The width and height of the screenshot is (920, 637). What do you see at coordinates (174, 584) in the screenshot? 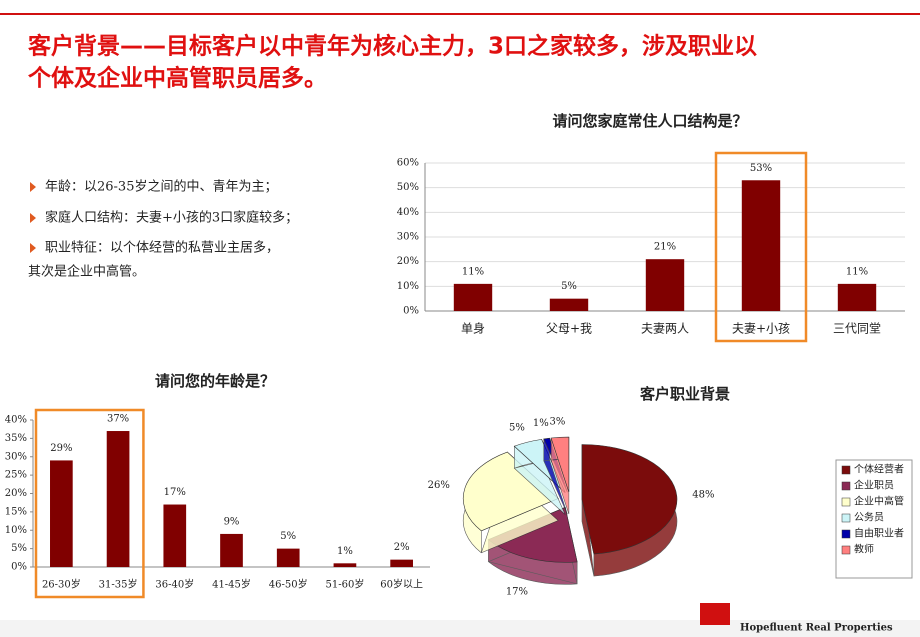
I see `x-tick-label: 36-40岁` at bounding box center [174, 584].